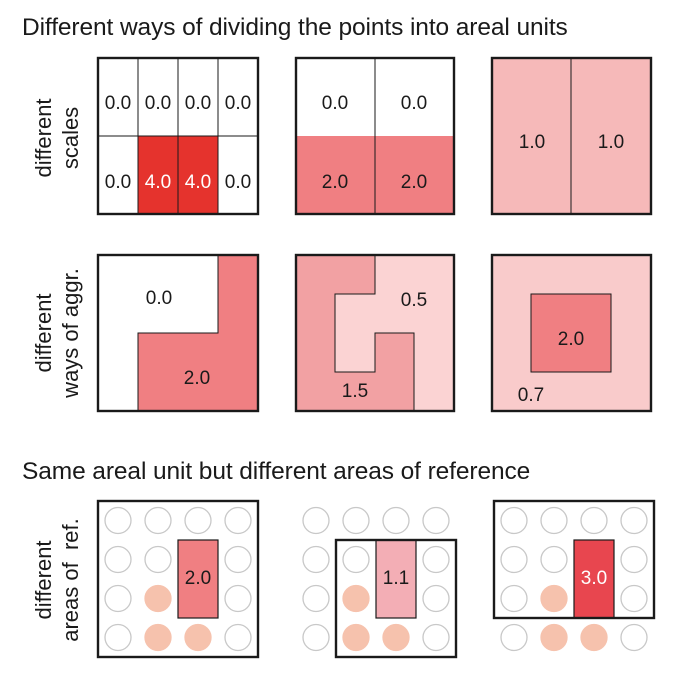 Image resolution: width=678 pixels, height=679 pixels. I want to click on reference-panel-full: 2.0, so click(178, 579).